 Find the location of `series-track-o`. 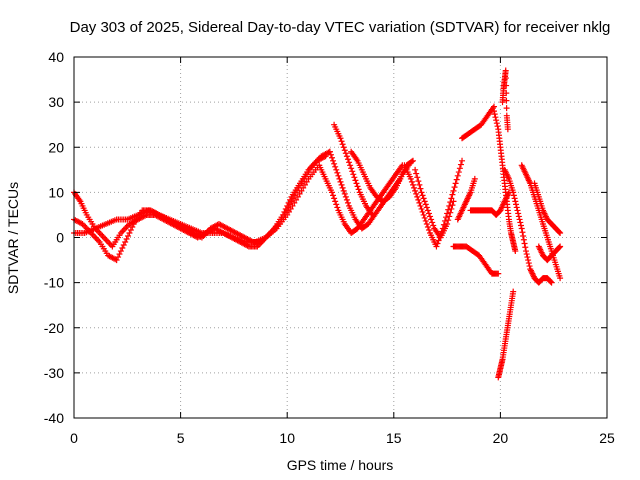

series-track-o is located at coordinates (505, 100).